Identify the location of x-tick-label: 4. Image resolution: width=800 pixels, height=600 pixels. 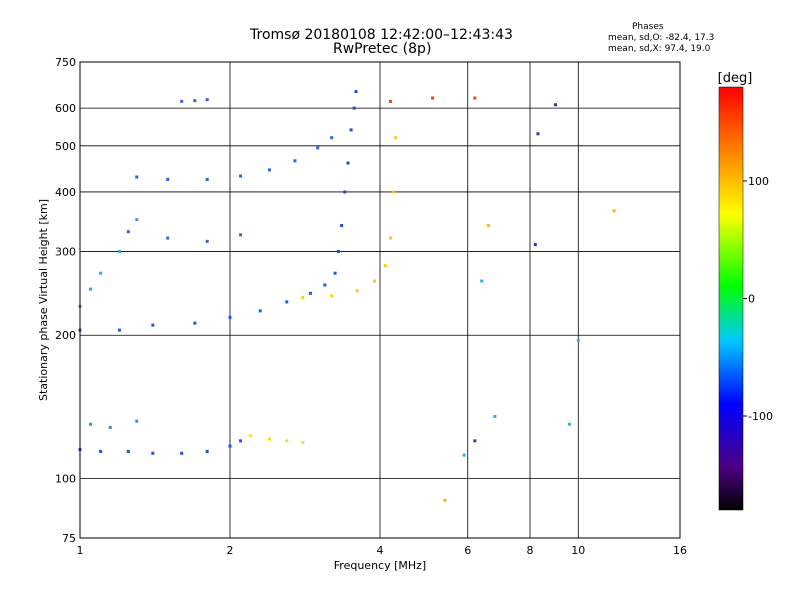
(380, 550).